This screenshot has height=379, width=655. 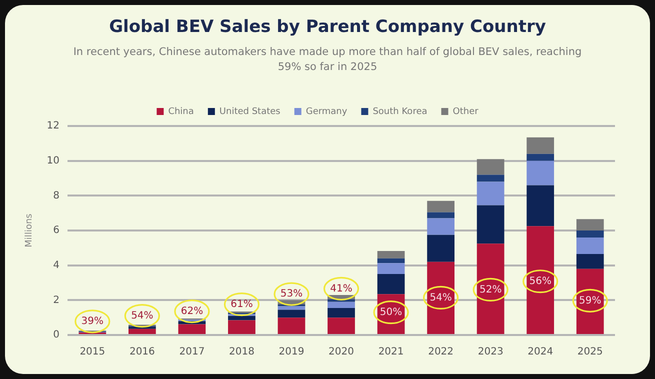 I want to click on legend-label: Other, so click(x=465, y=111).